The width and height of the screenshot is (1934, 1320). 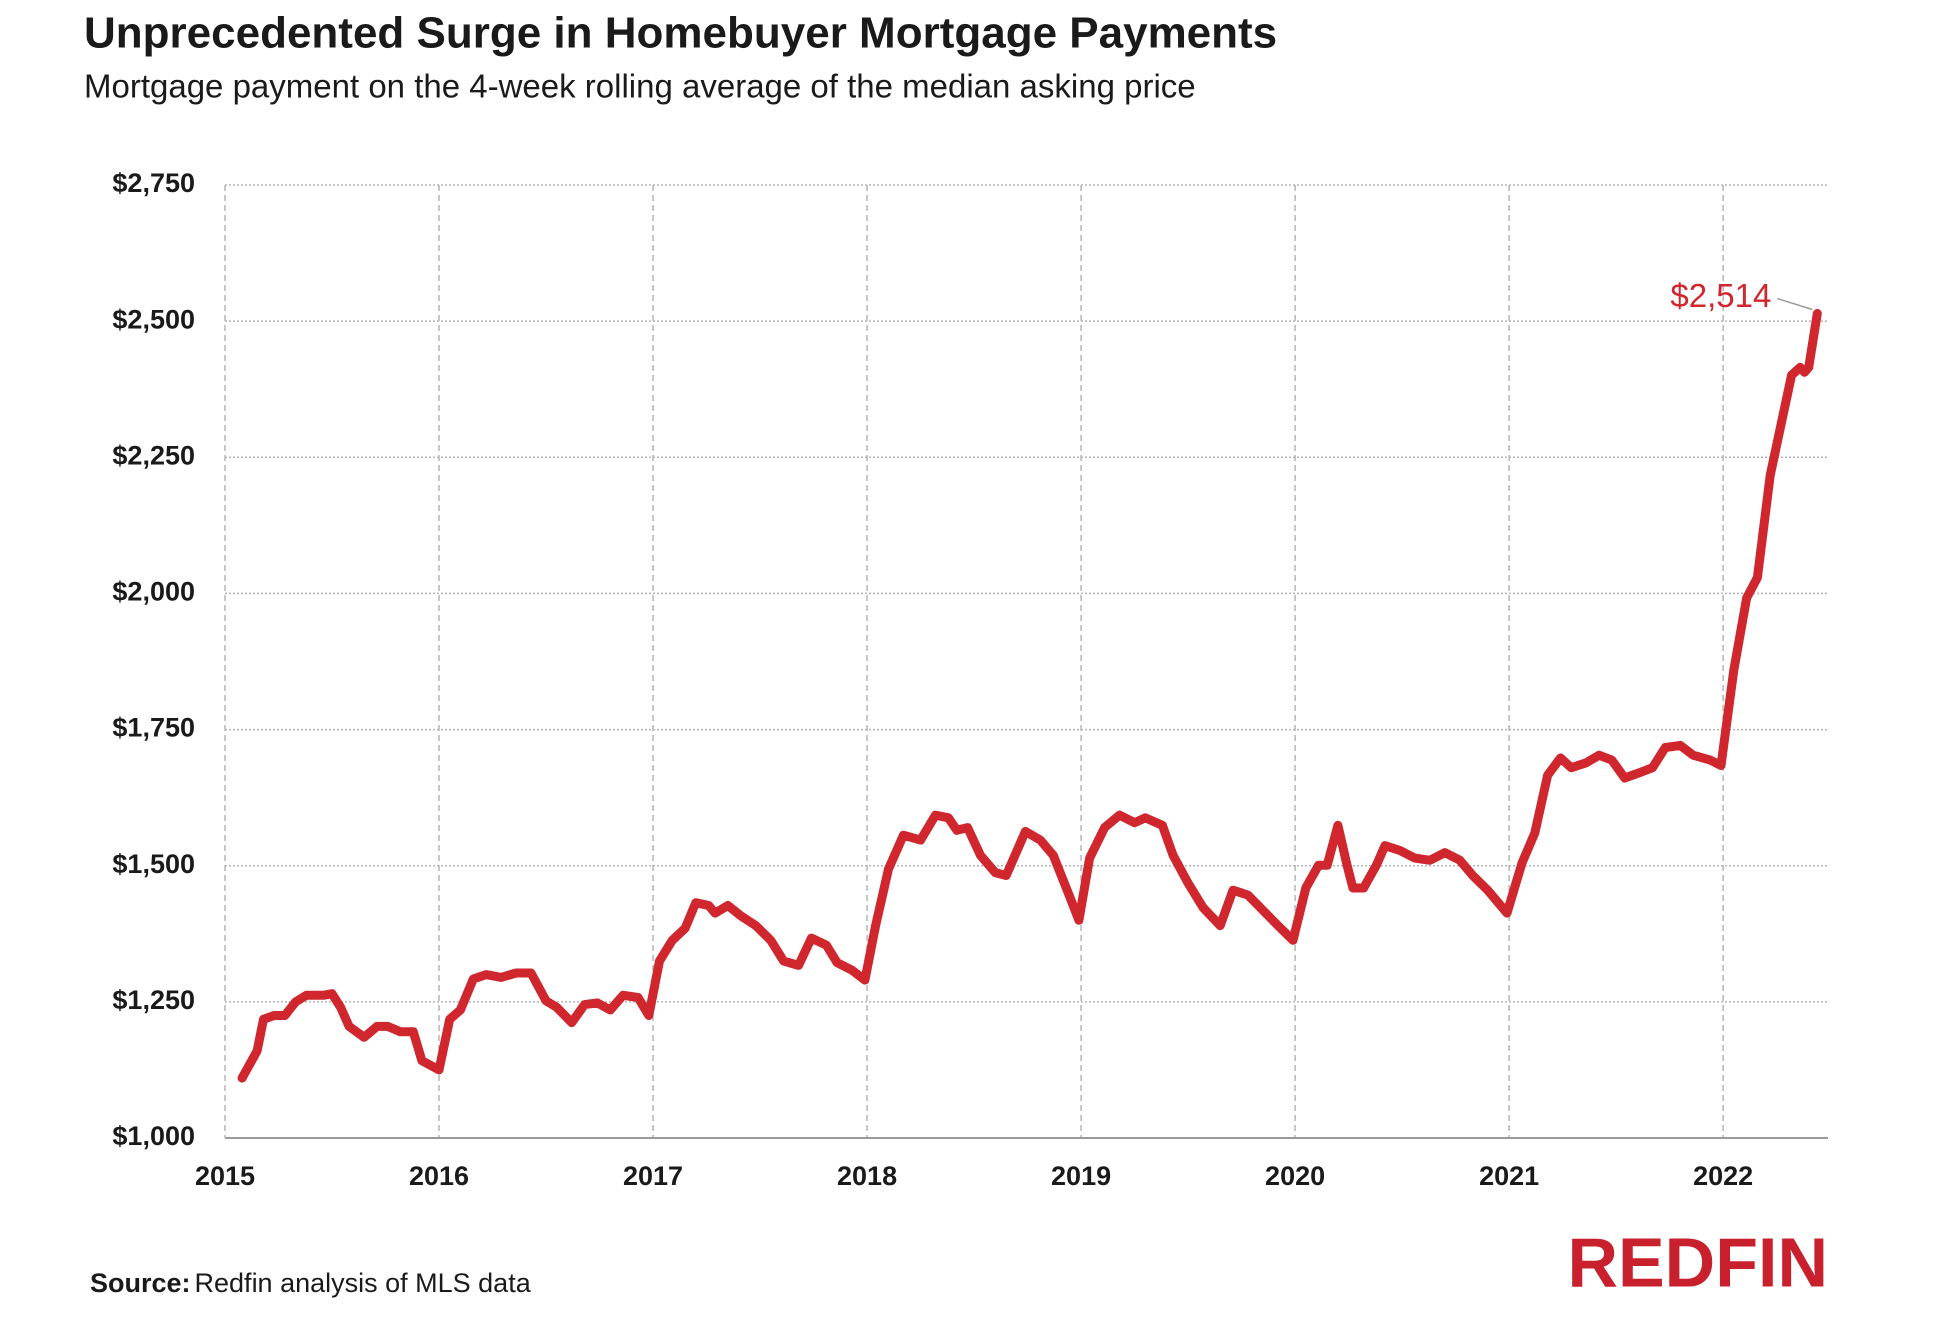 I want to click on x-tick-label: 2015, so click(x=225, y=1176).